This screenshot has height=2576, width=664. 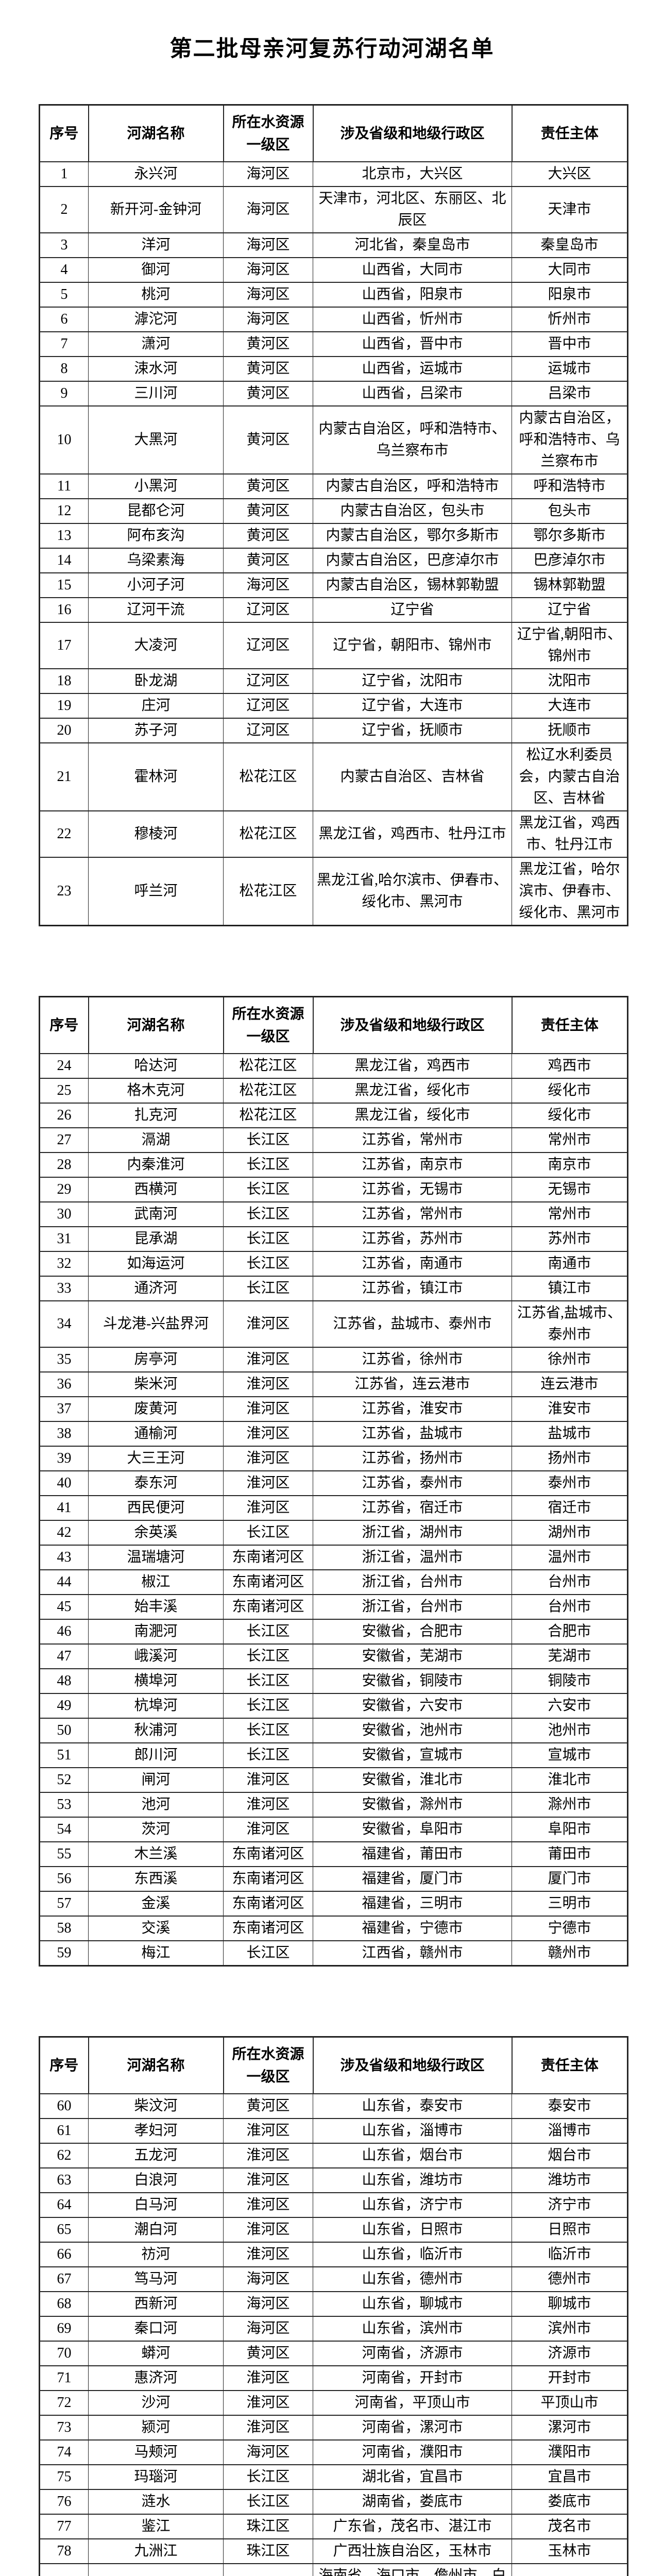 I want to click on header-water-resource-zone: 所在水资源一级区, so click(x=269, y=2065).